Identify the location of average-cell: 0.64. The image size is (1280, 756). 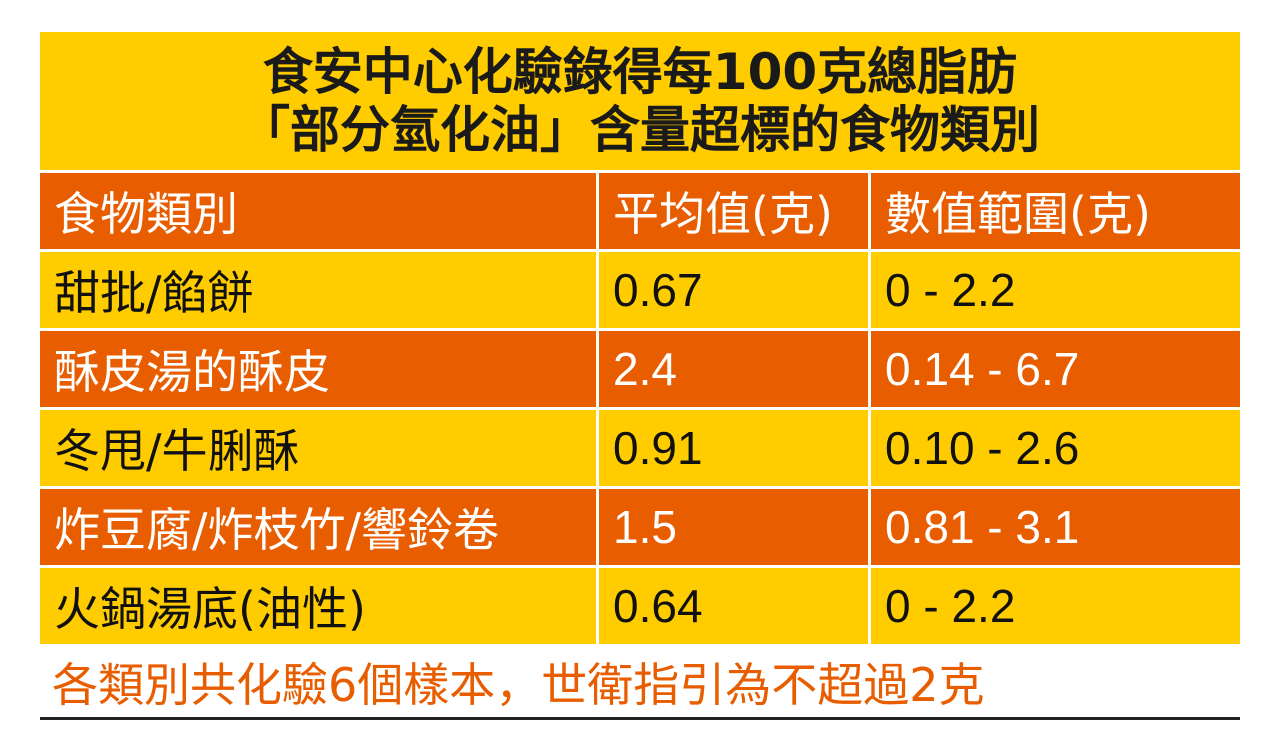
(732, 604).